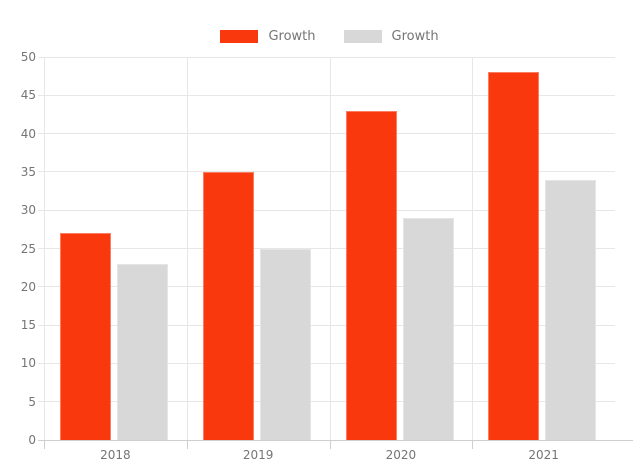 Image resolution: width=633 pixels, height=475 pixels. What do you see at coordinates (401, 455) in the screenshot?
I see `x-axis-category-label: 2020` at bounding box center [401, 455].